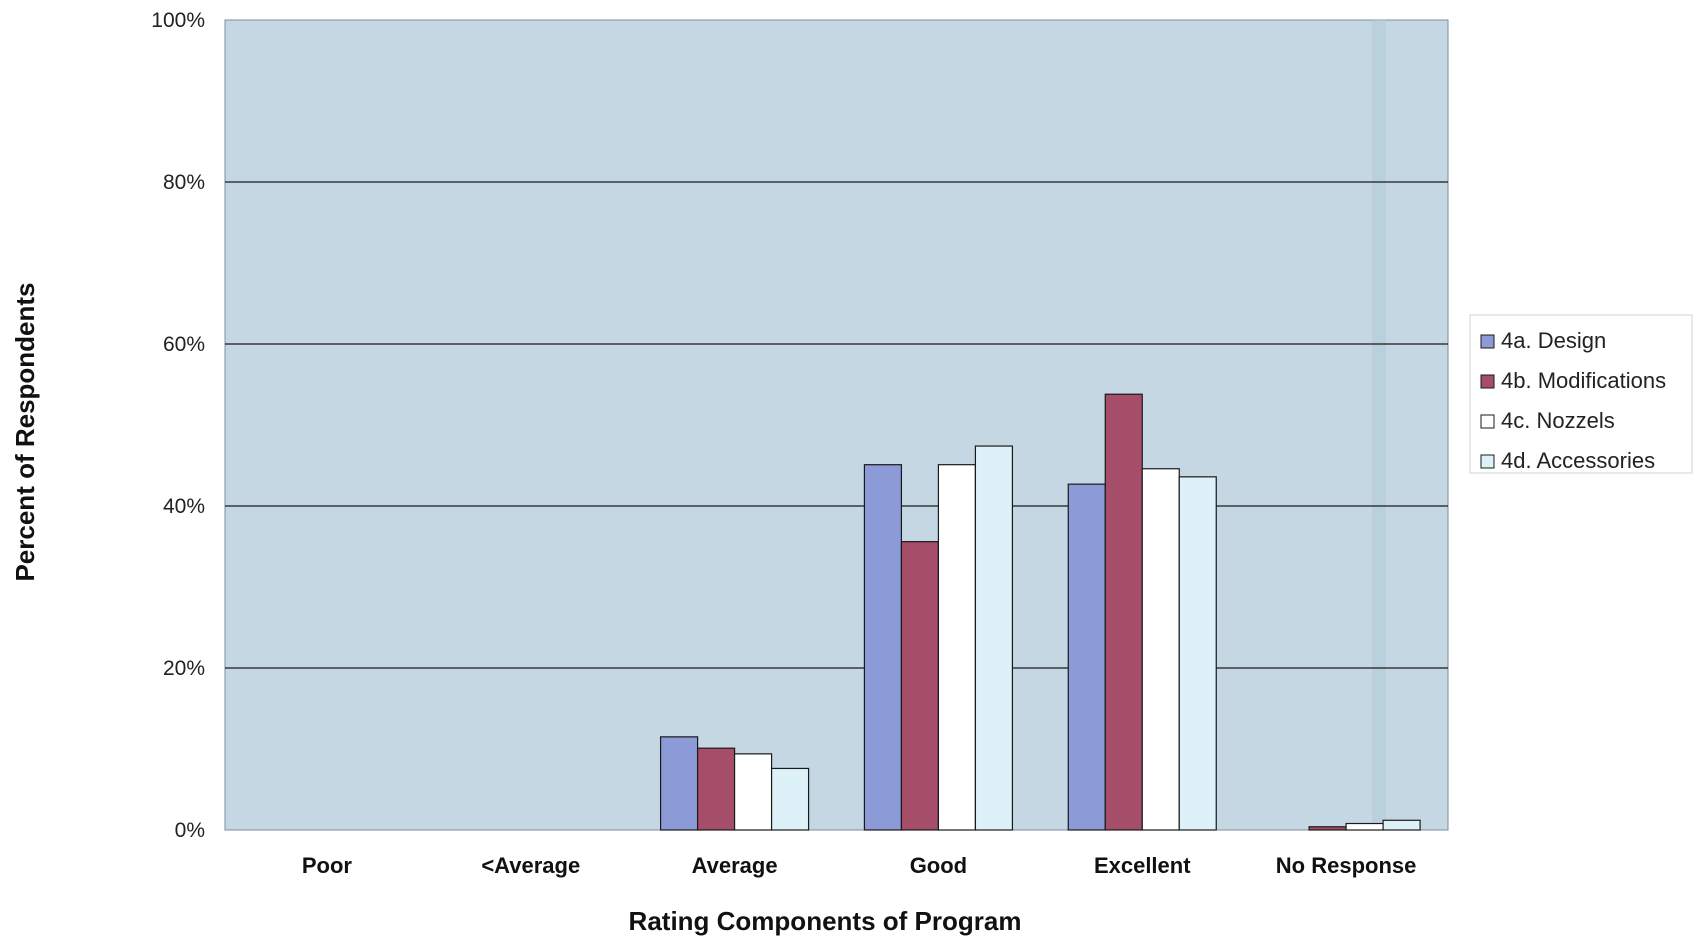 Image resolution: width=1702 pixels, height=941 pixels. What do you see at coordinates (1558, 420) in the screenshot?
I see `legend-label: 4c. Nozzels` at bounding box center [1558, 420].